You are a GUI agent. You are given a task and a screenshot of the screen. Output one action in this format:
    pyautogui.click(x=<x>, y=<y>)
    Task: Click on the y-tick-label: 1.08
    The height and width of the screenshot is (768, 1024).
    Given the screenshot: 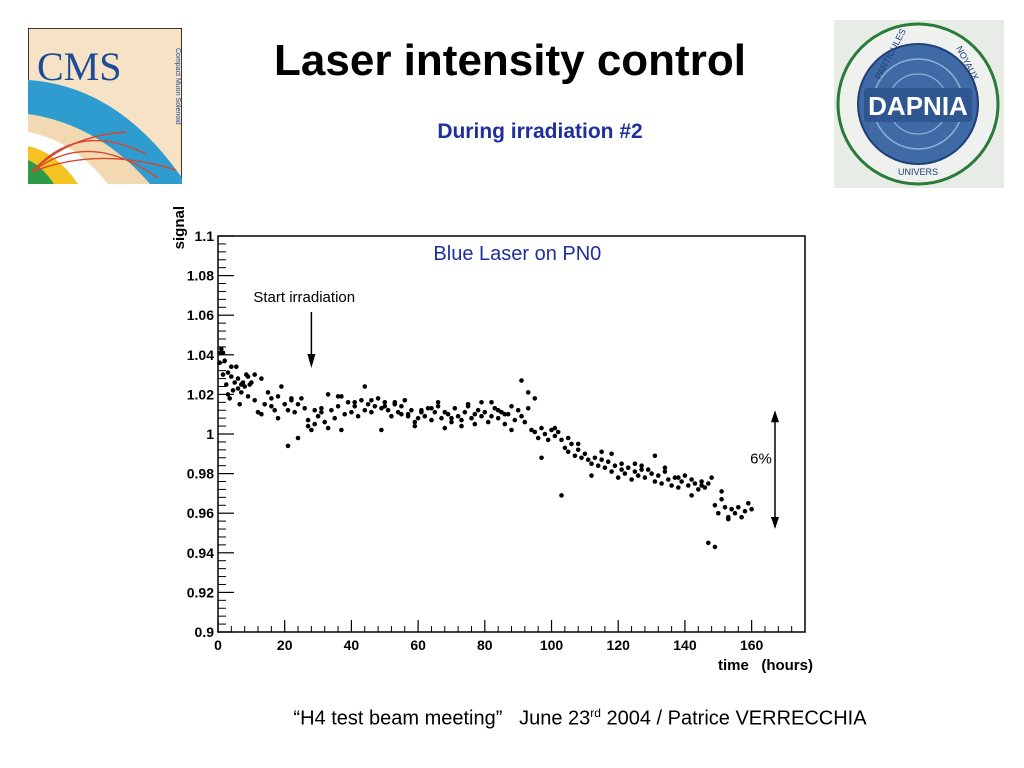 What is the action you would take?
    pyautogui.click(x=200, y=276)
    